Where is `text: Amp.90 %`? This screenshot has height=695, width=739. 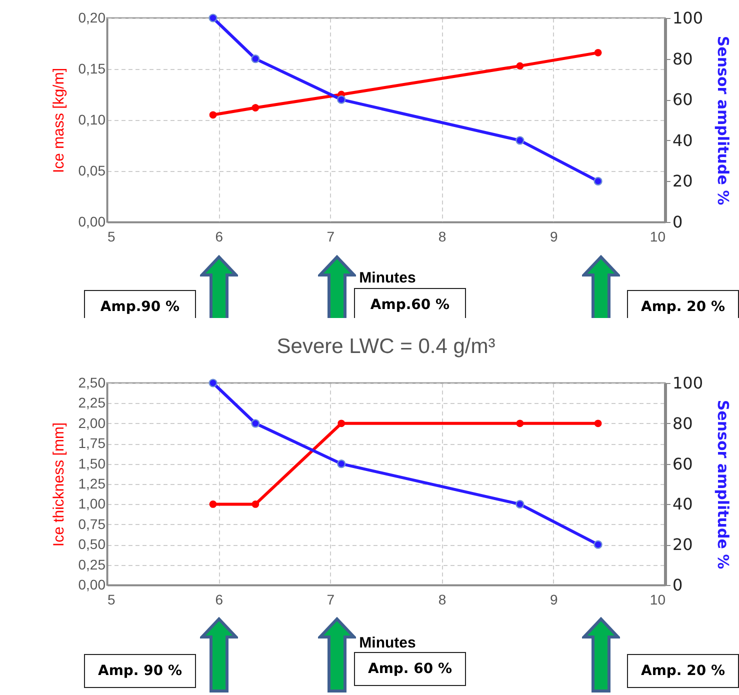
text: Amp.90 % is located at coordinates (140, 307).